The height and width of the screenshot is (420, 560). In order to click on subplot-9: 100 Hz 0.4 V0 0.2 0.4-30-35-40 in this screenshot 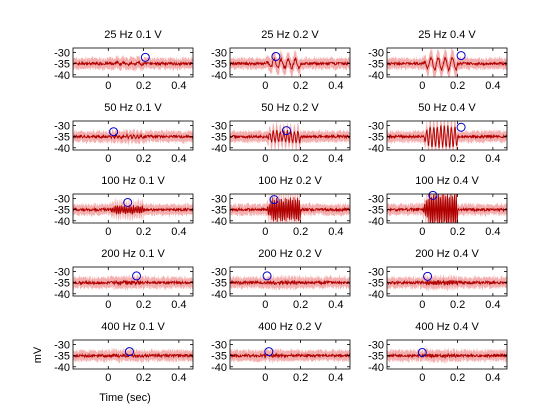, I will do `click(437, 208)`.